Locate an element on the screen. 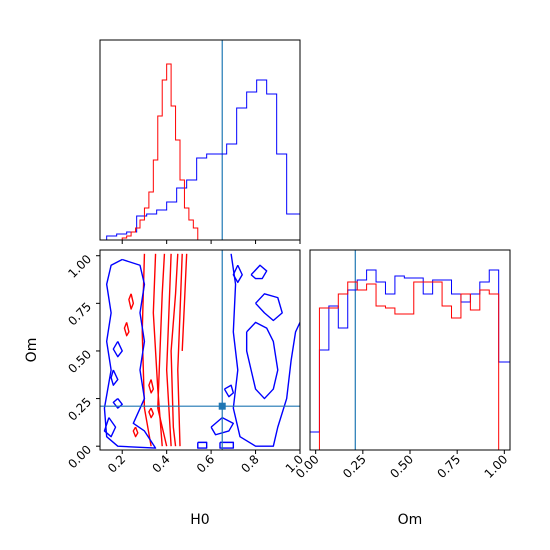 The image size is (550, 550). truth-lines is located at coordinates (200, 350).